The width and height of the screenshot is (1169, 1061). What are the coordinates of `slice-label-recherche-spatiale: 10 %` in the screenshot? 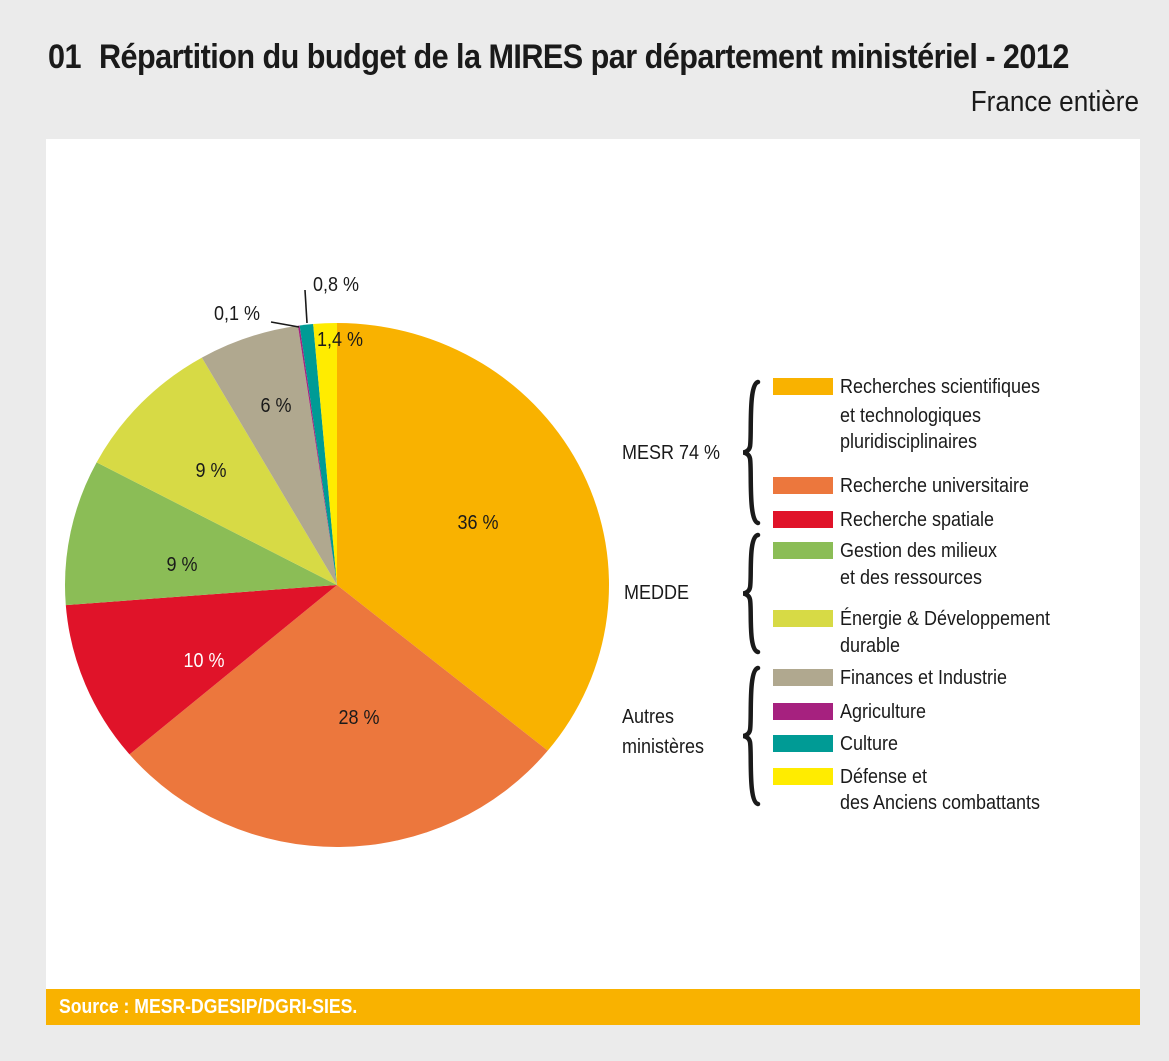 It's located at (203, 661).